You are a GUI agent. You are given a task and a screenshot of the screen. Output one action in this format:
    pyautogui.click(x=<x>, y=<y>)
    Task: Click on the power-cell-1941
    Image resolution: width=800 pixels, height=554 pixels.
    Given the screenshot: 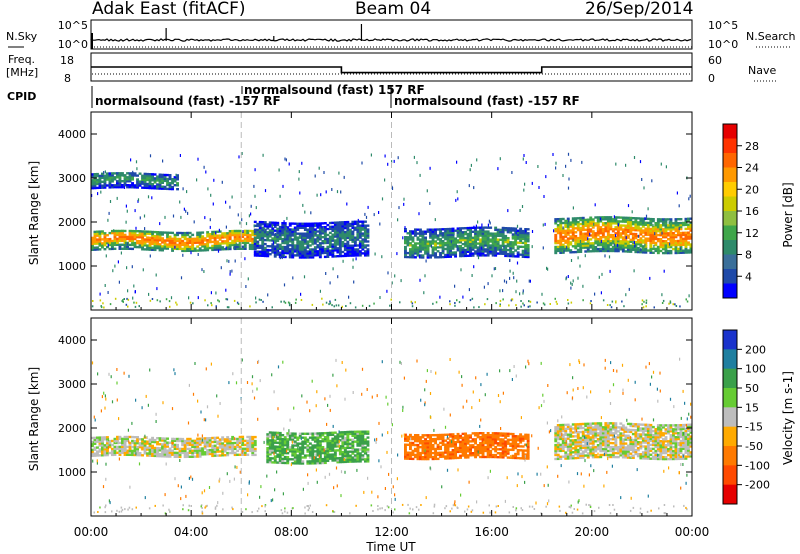 What is the action you would take?
    pyautogui.click(x=513, y=234)
    